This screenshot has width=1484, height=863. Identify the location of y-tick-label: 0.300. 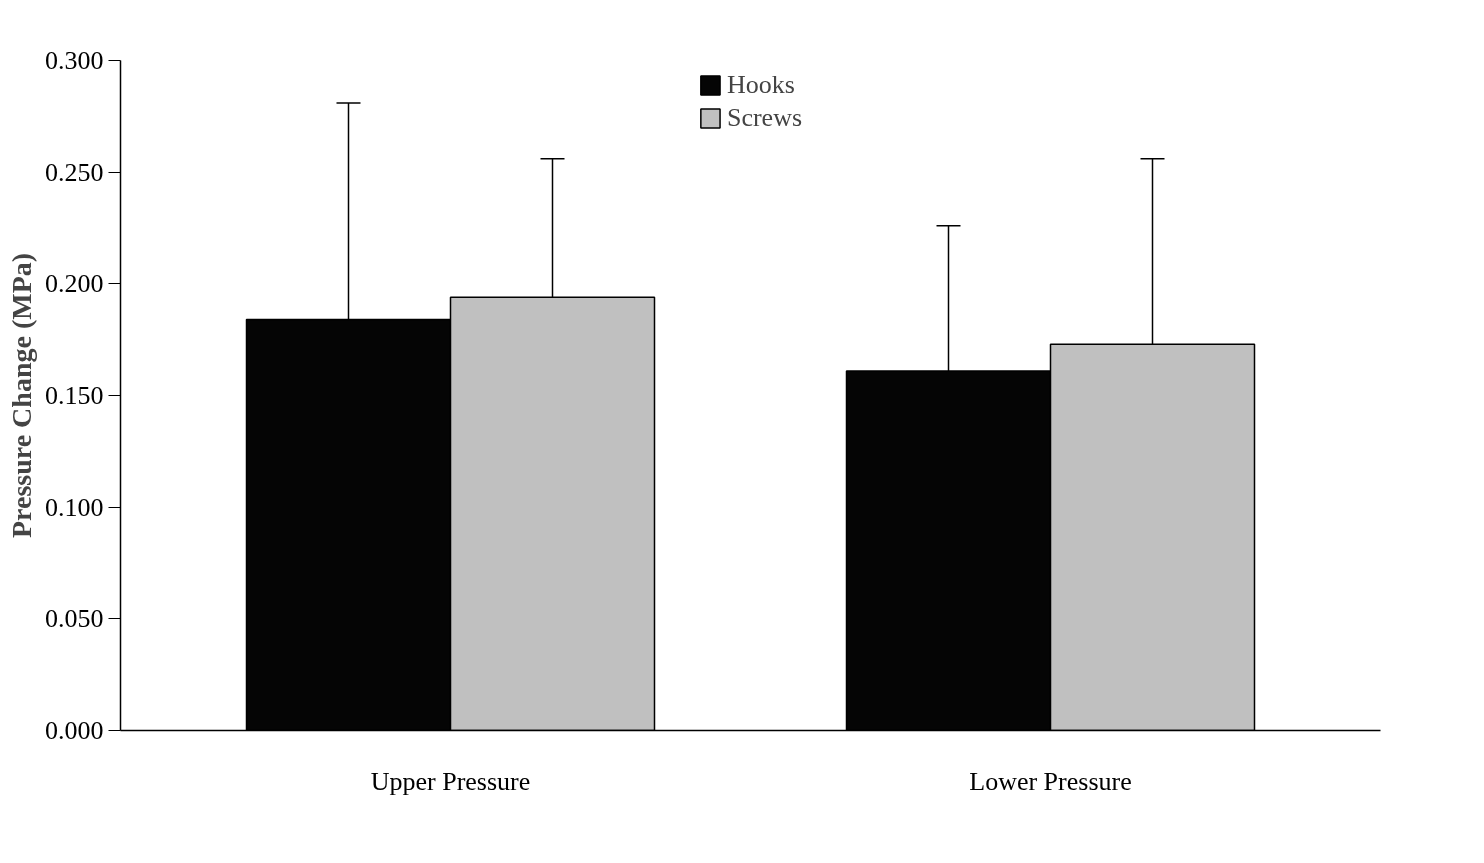
(74, 60).